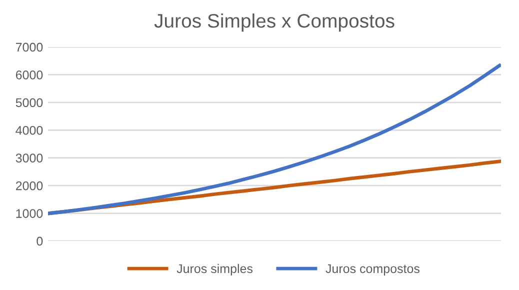 This screenshot has width=519, height=290. What do you see at coordinates (274, 22) in the screenshot?
I see `chart-title: Juros Simples x Compostos` at bounding box center [274, 22].